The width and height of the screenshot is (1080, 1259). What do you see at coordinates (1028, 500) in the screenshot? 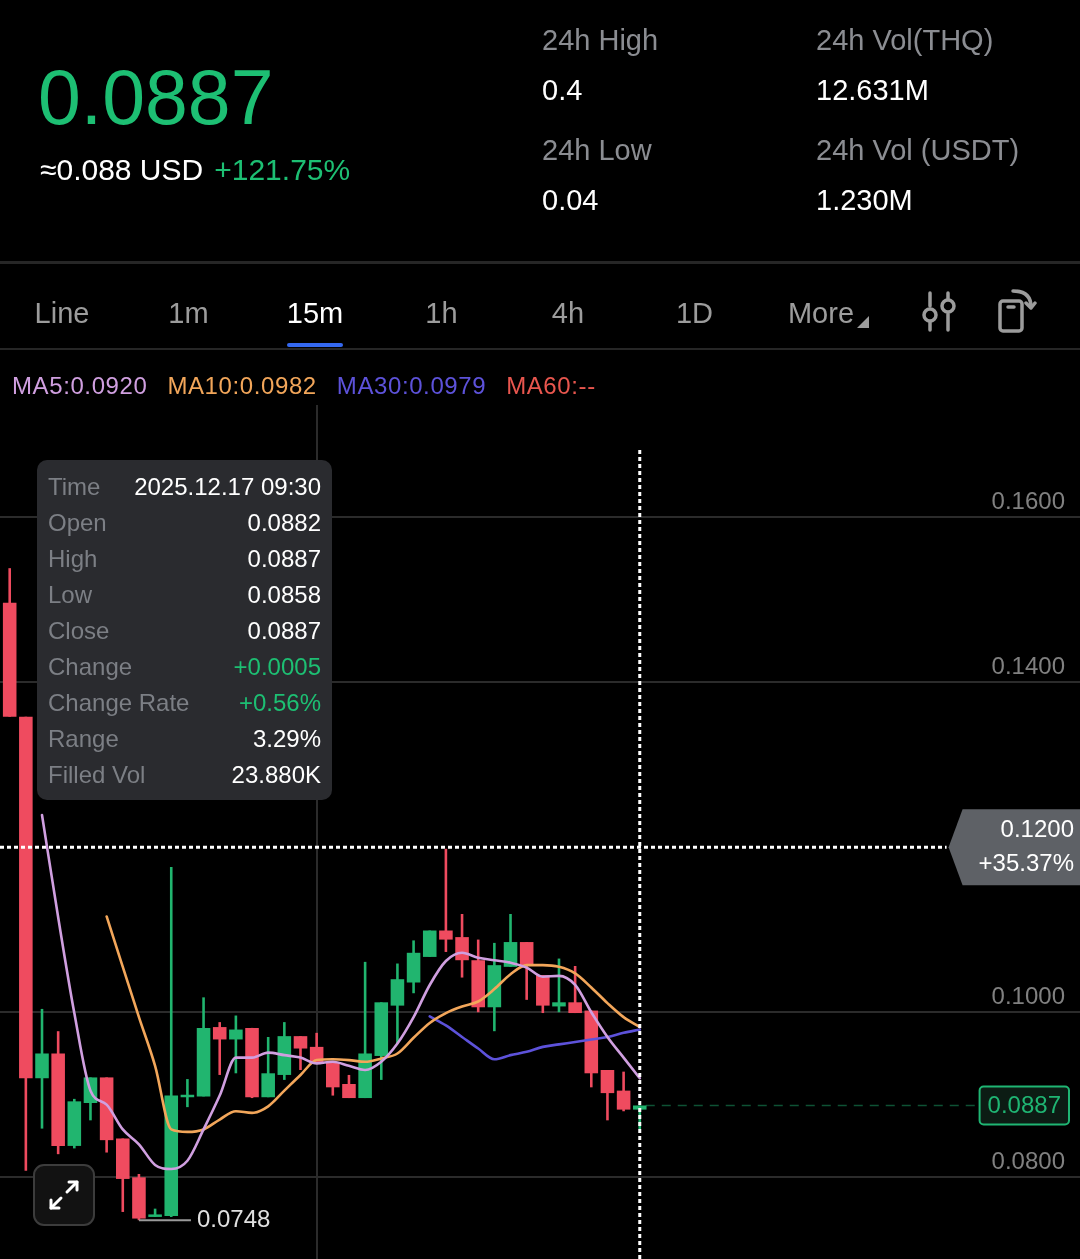
I see `y-tick-label: 0.1600` at bounding box center [1028, 500].